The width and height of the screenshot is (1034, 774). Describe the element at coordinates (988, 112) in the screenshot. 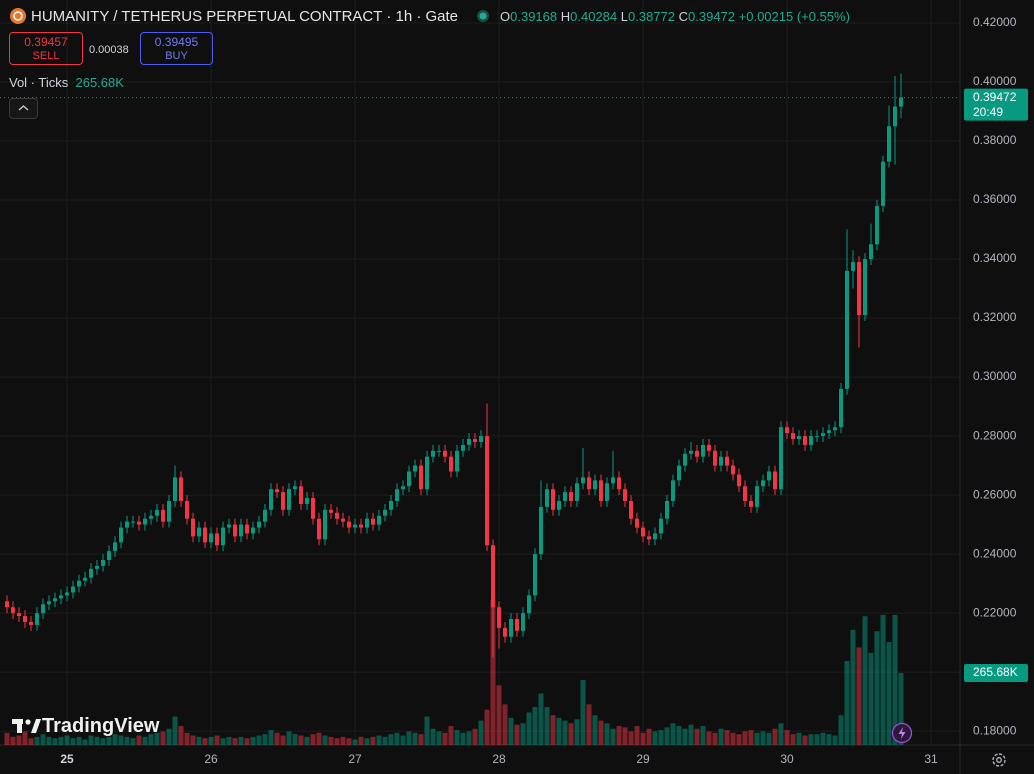

I see `countdown-label: 20:49` at that location.